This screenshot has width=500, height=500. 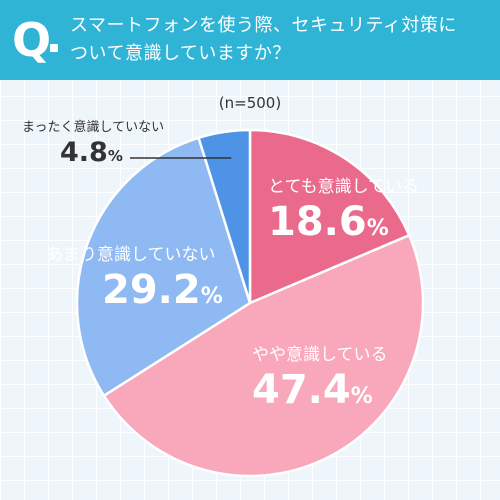 What do you see at coordinates (32, 40) in the screenshot?
I see `q-mark: Q` at bounding box center [32, 40].